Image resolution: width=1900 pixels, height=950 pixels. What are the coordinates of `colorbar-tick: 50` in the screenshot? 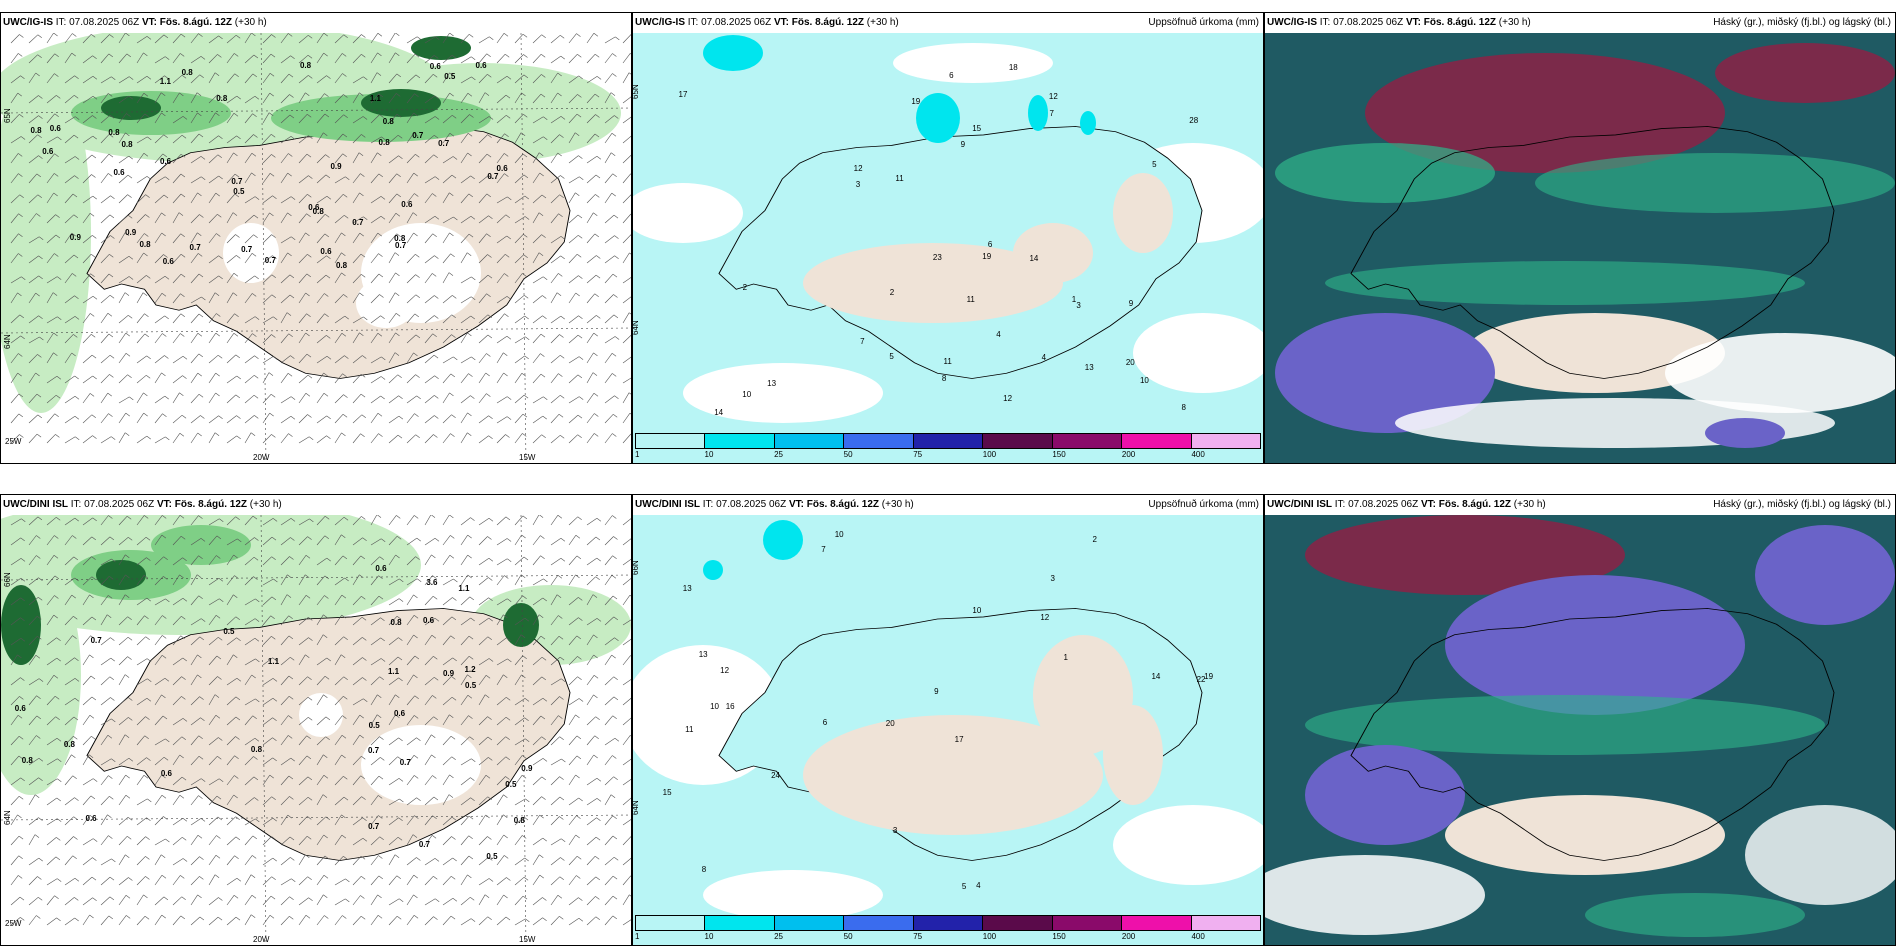 It's located at (848, 936).